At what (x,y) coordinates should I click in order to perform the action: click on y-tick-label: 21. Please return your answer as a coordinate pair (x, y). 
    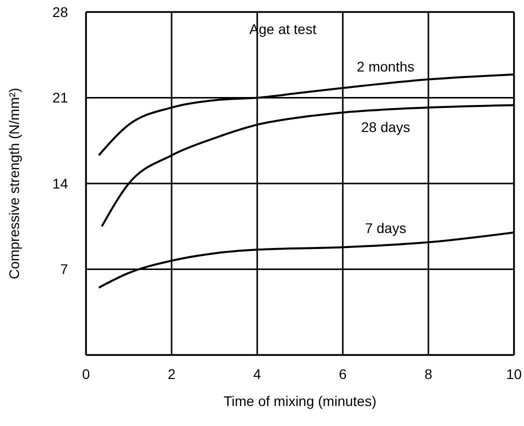
    Looking at the image, I should click on (60, 98).